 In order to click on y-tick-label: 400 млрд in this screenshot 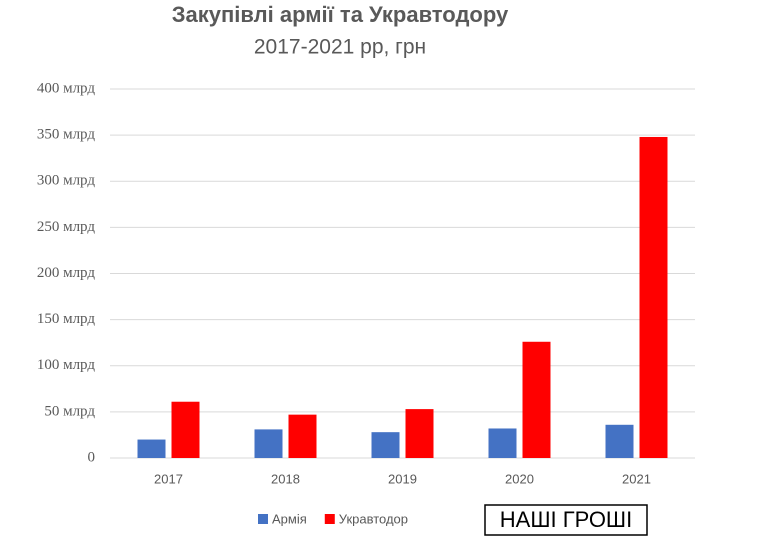, I will do `click(66, 88)`.